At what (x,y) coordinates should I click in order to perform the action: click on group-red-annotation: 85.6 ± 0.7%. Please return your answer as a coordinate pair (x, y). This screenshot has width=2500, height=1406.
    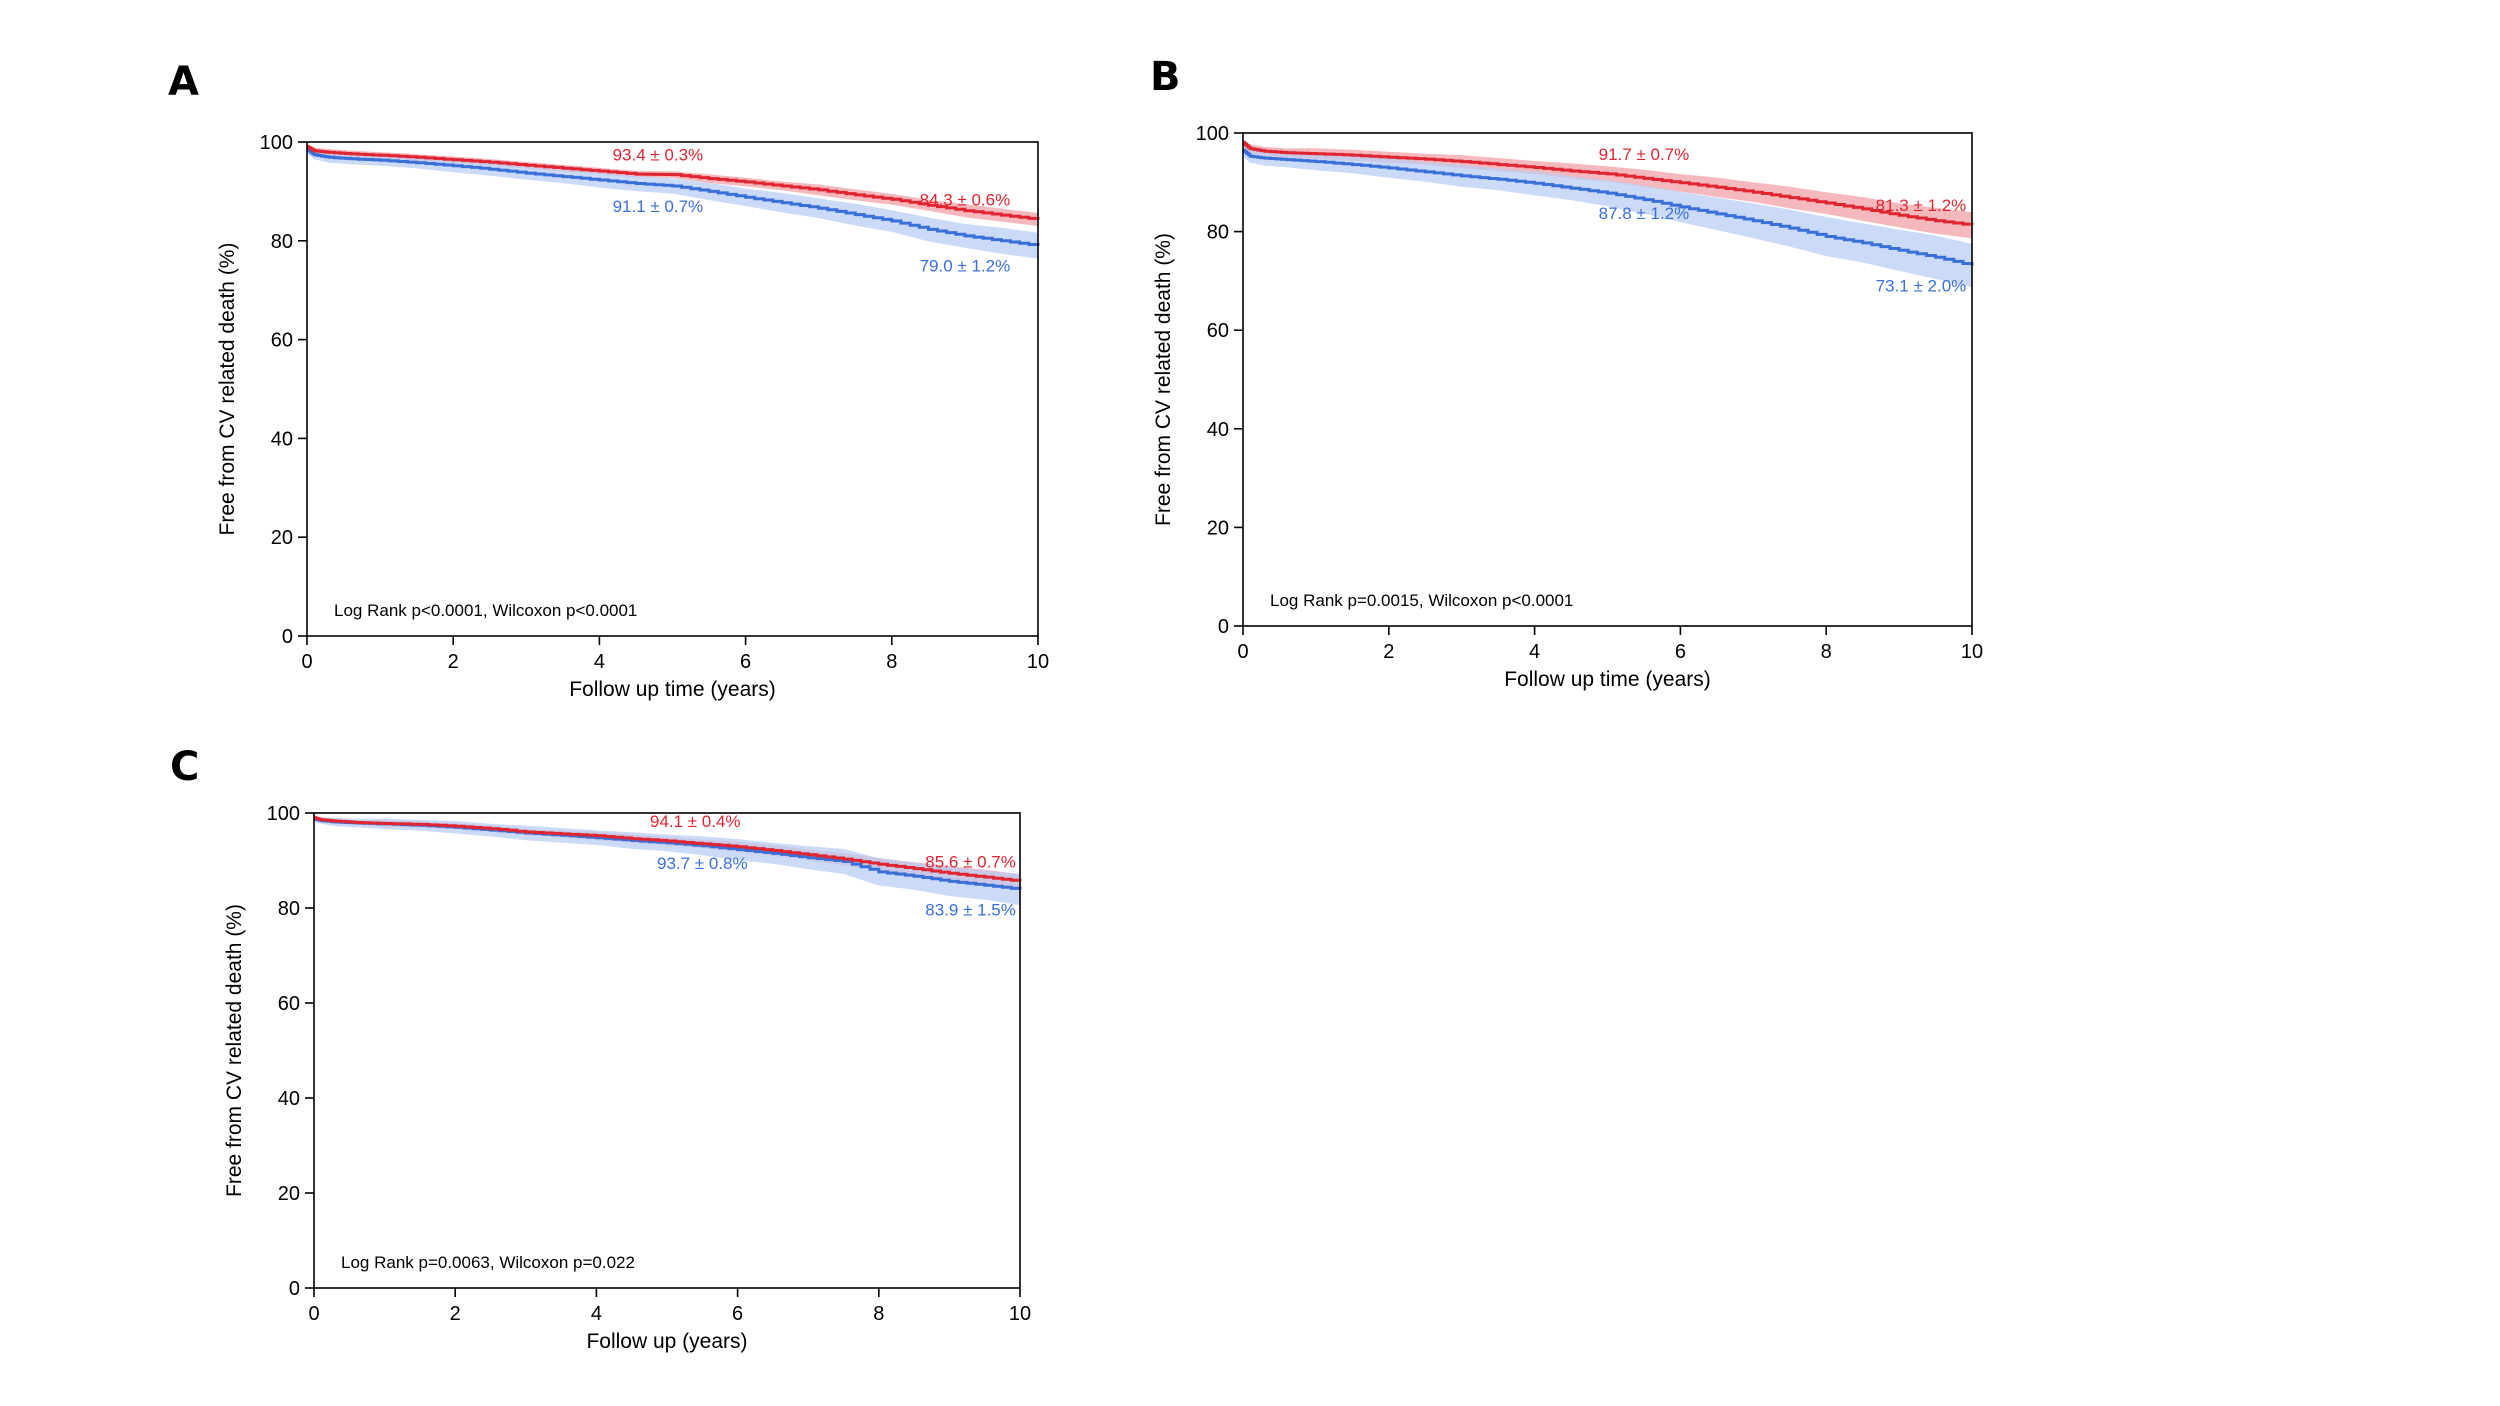
    Looking at the image, I should click on (970, 861).